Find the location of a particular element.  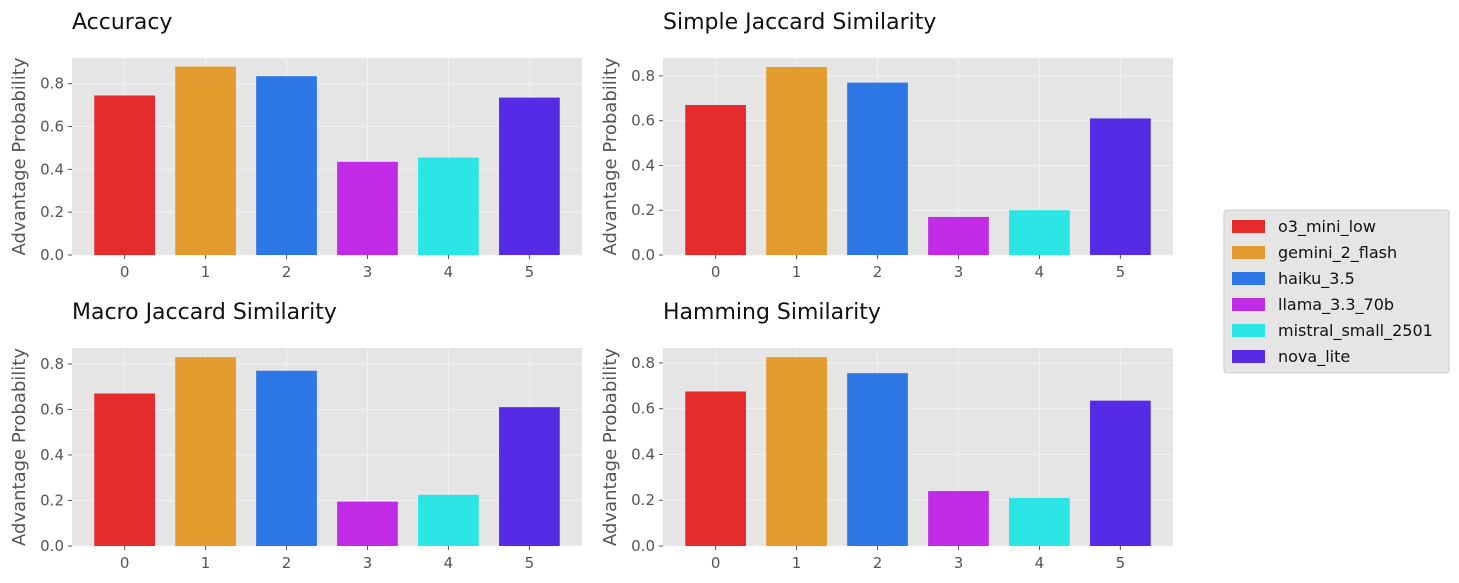

legend-label-1: gemini_2_flash is located at coordinates (1337, 253).